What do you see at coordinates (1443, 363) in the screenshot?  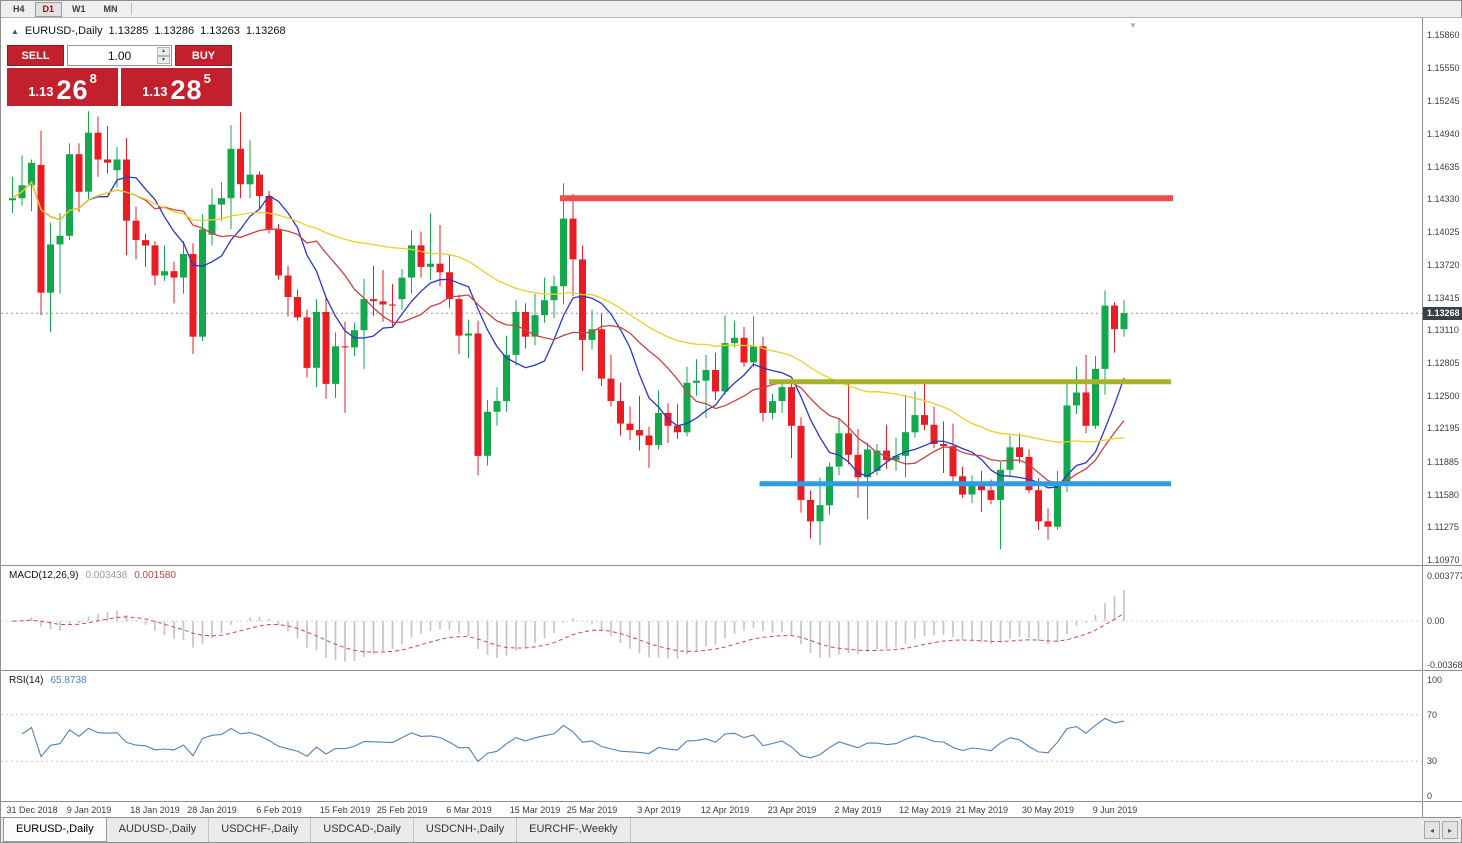 I see `price-scale-label: 1.12805` at bounding box center [1443, 363].